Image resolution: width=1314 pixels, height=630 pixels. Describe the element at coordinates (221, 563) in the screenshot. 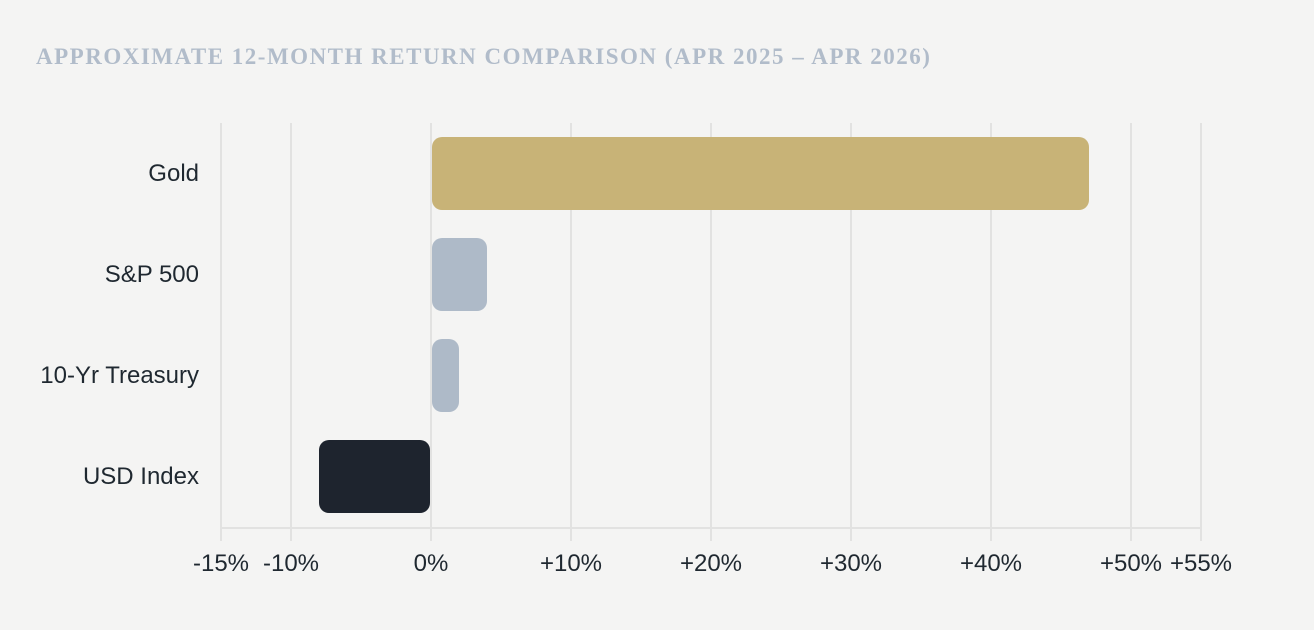

I see `x-tick-label: -15%` at that location.